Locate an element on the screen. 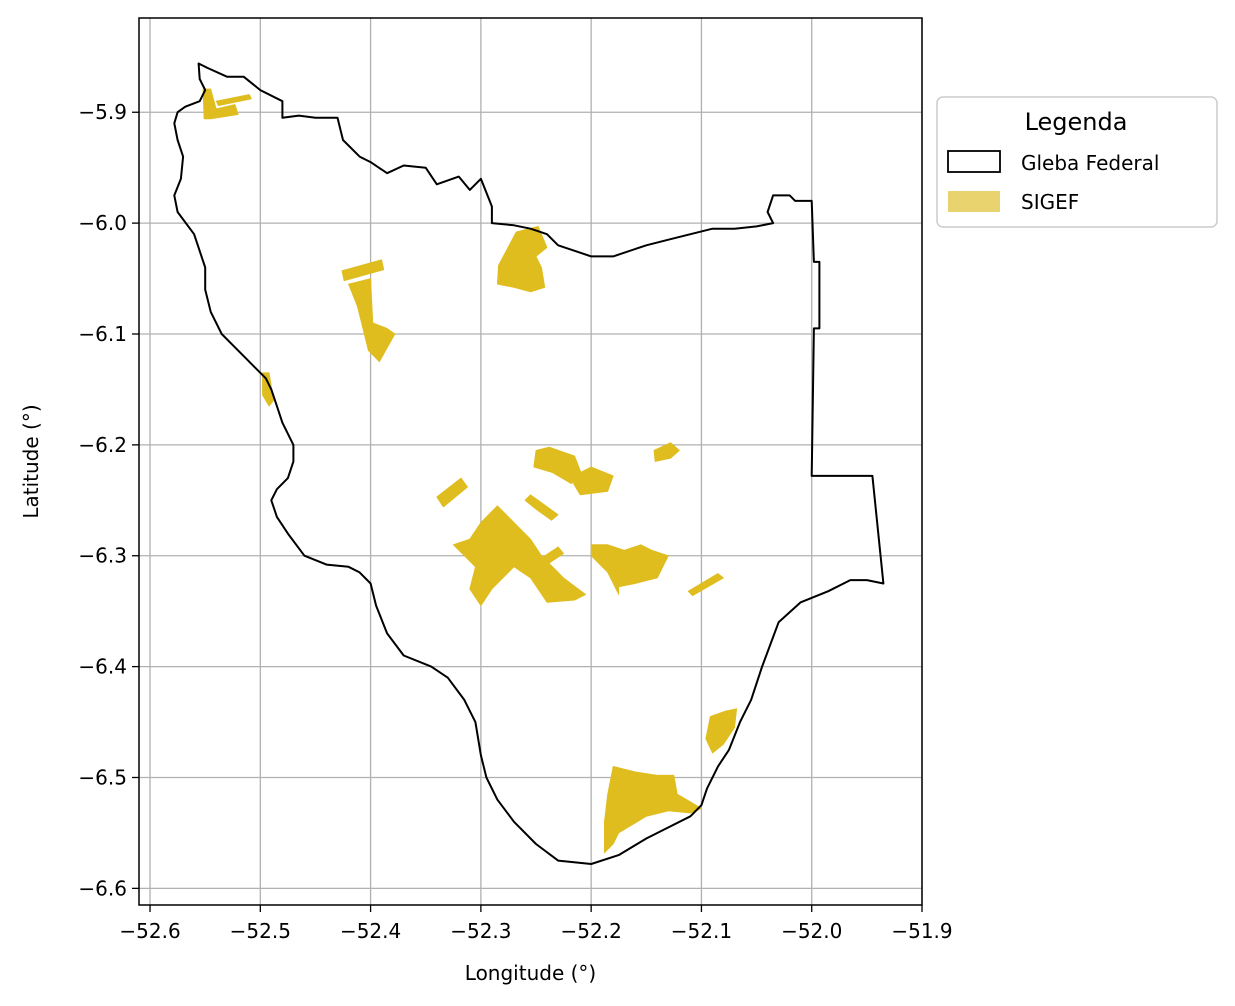  x-tick-label: −52.4 is located at coordinates (370, 931).